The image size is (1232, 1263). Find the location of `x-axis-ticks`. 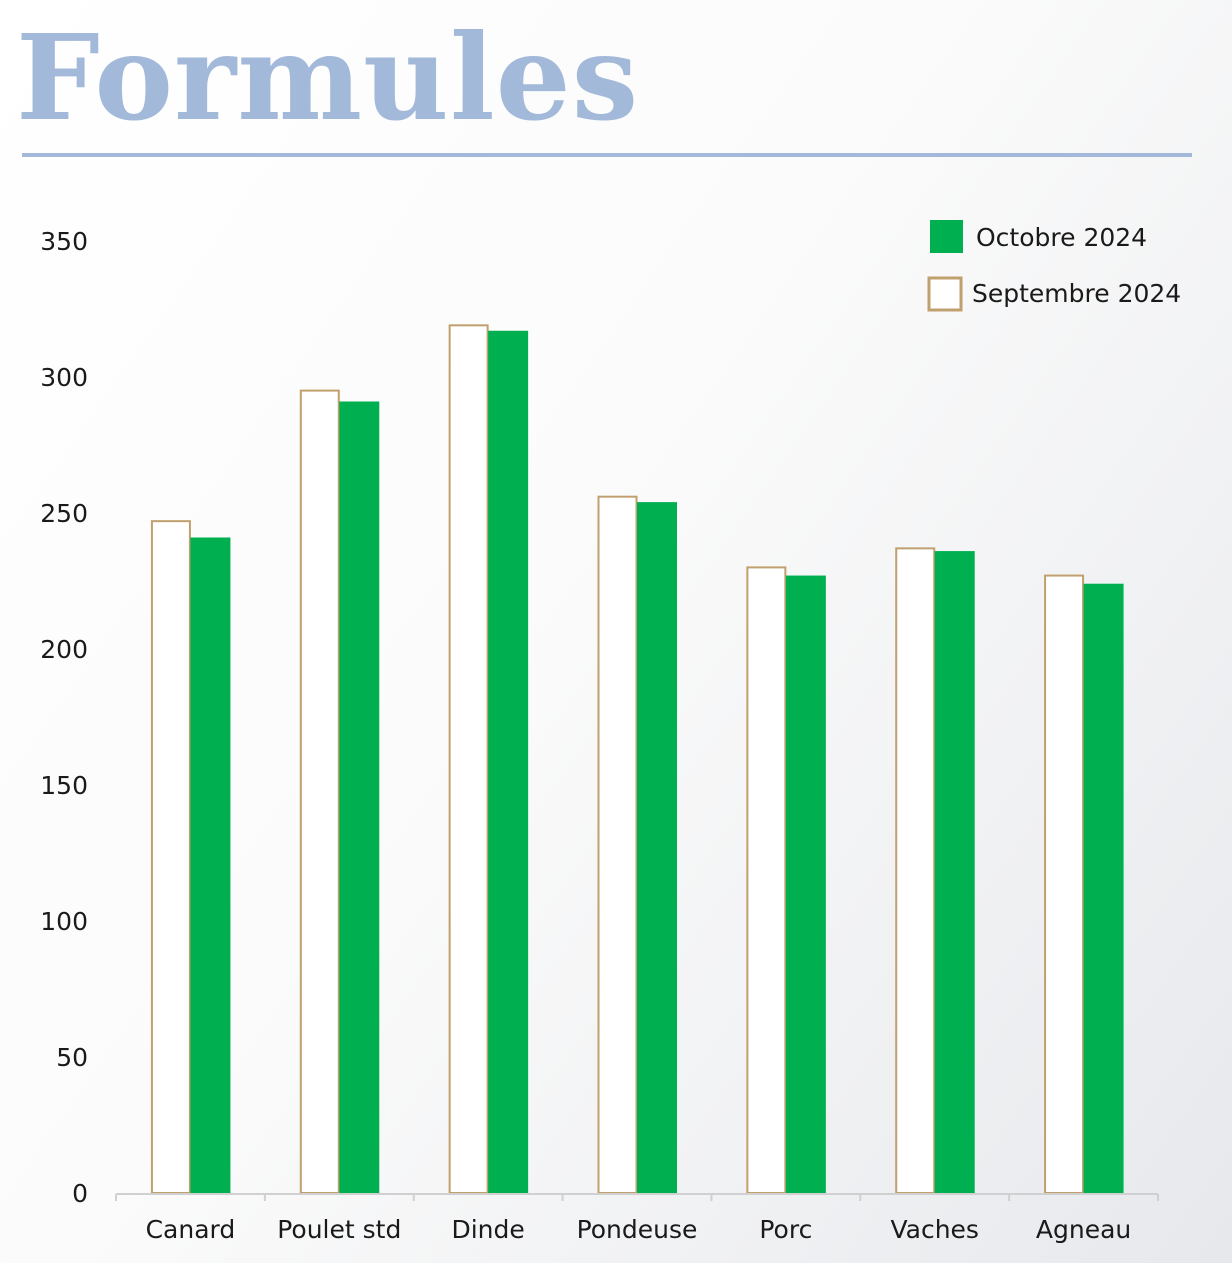

x-axis-ticks is located at coordinates (637, 1197).